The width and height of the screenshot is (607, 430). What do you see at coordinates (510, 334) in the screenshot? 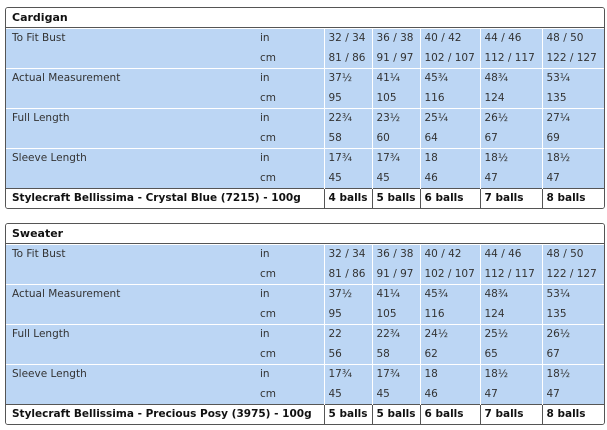
I see `cell-value: 25½` at bounding box center [510, 334].